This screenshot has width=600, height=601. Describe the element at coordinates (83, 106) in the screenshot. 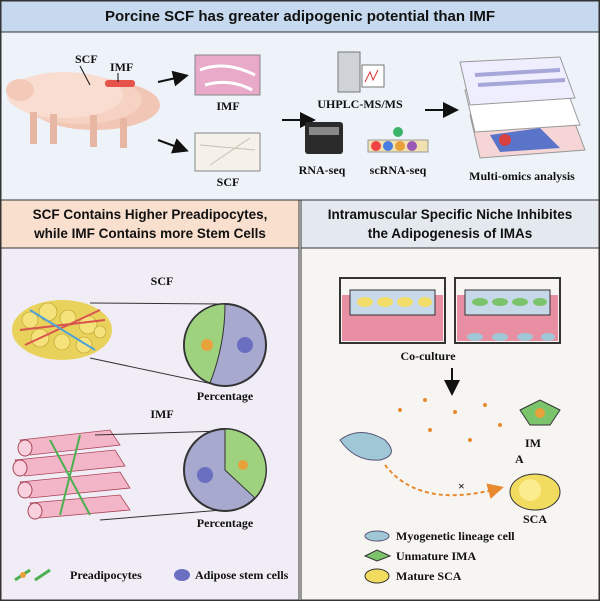

I see `pigs` at that location.